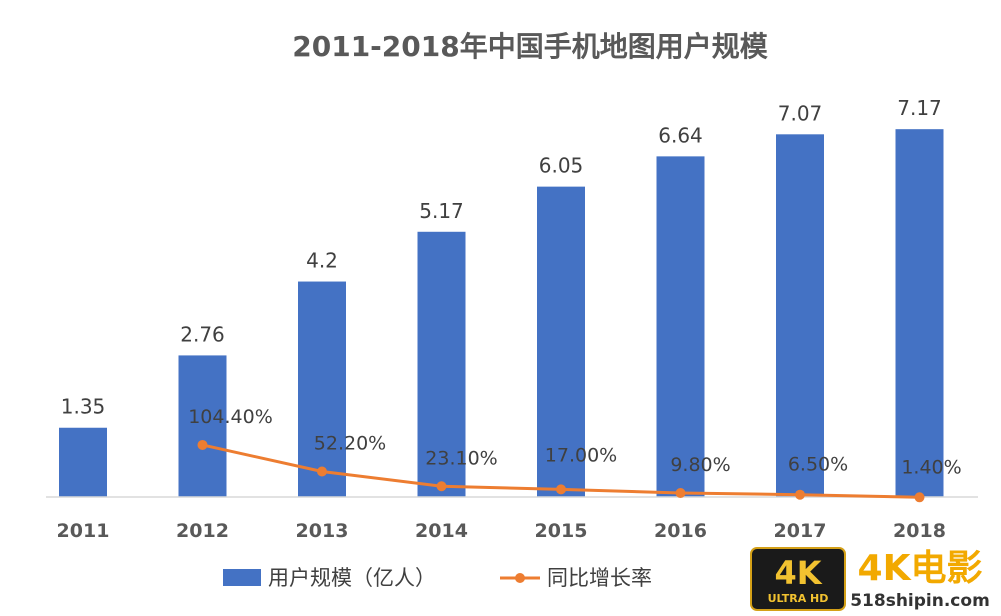 The width and height of the screenshot is (1001, 616). Describe the element at coordinates (798, 573) in the screenshot. I see `watermark-badge-main: 4K` at that location.